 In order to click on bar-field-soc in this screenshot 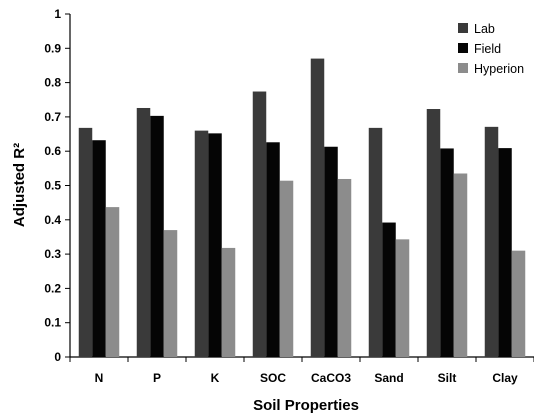, I will do `click(273, 249)`.